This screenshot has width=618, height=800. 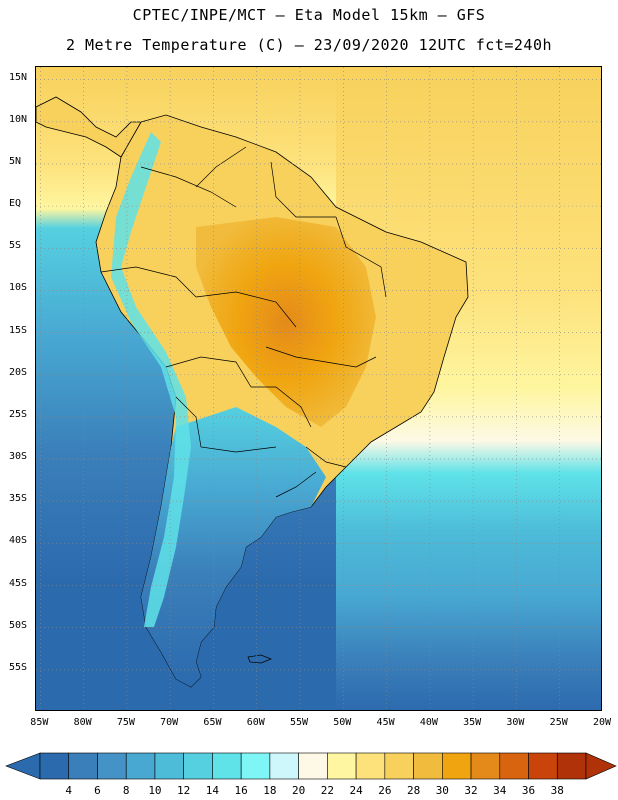 I want to click on colorbar-tick-label: 24, so click(x=356, y=790).